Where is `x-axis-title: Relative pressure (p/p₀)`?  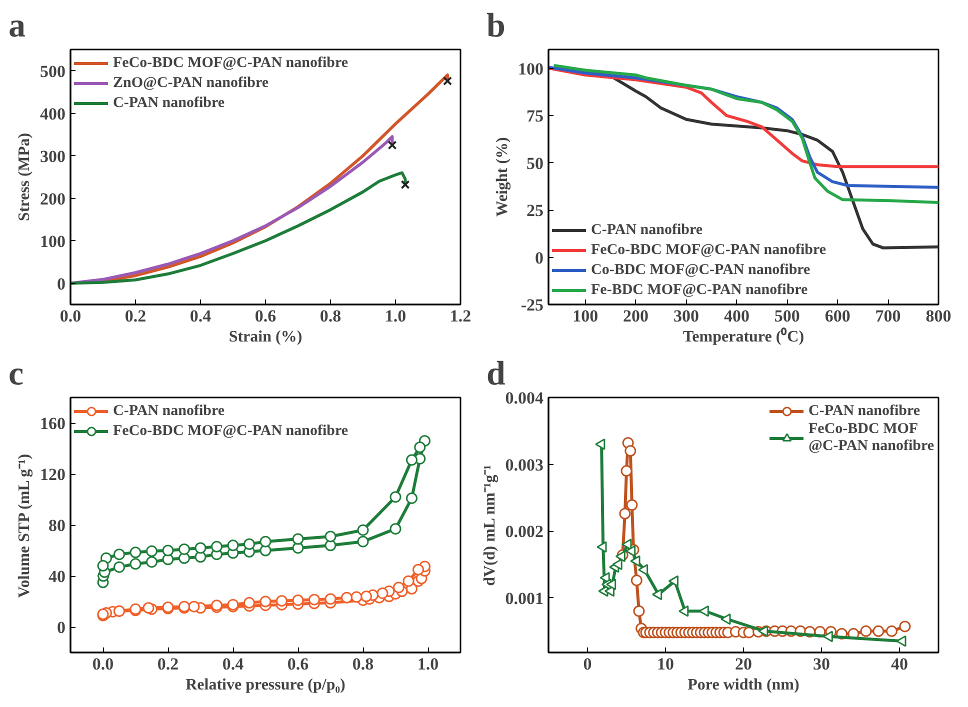
x-axis-title: Relative pressure (p/p₀) is located at coordinates (266, 685).